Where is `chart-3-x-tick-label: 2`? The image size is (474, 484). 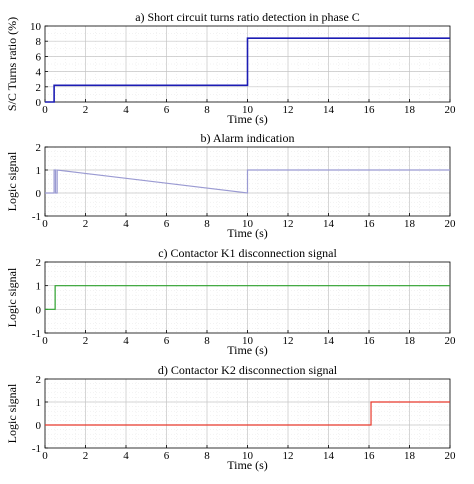
chart-3-x-tick-label: 2 is located at coordinates (86, 341).